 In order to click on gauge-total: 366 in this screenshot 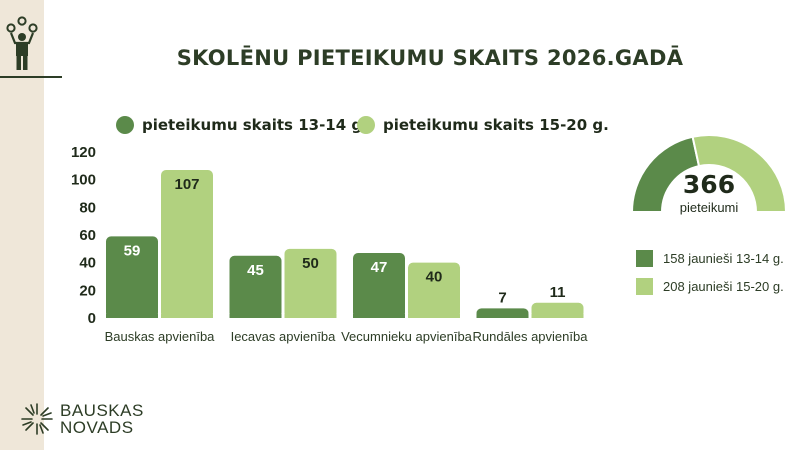, I will do `click(709, 184)`.